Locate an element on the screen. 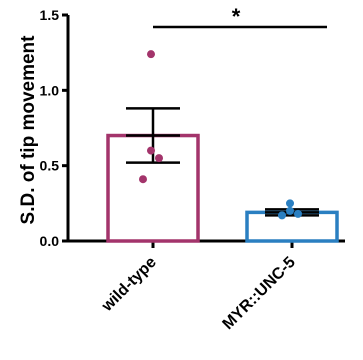 The image size is (363, 360). x-tick-label: wild-type is located at coordinates (129, 285).